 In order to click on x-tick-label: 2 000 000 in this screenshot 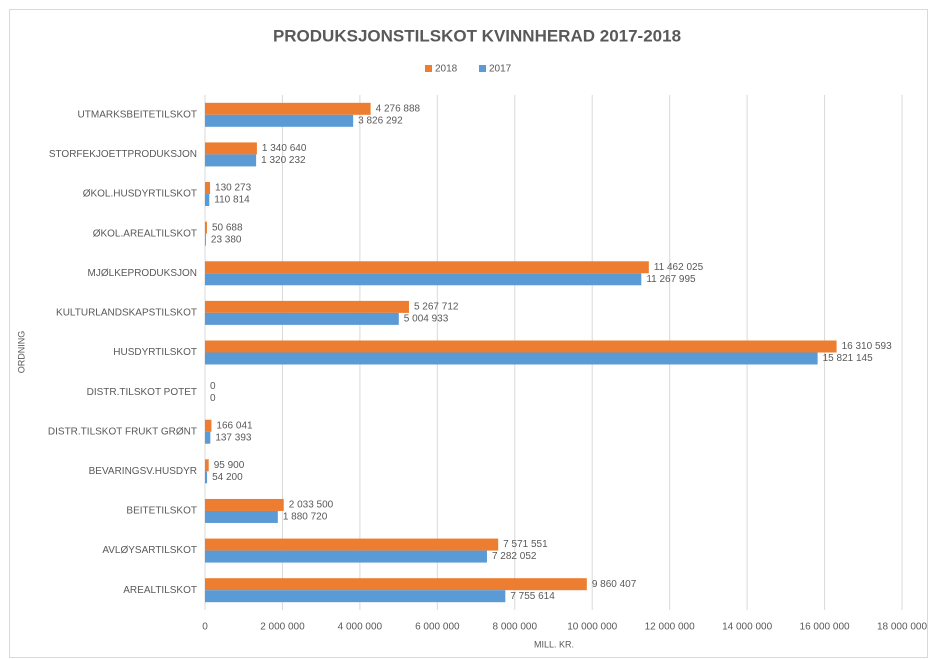, I will do `click(282, 627)`.